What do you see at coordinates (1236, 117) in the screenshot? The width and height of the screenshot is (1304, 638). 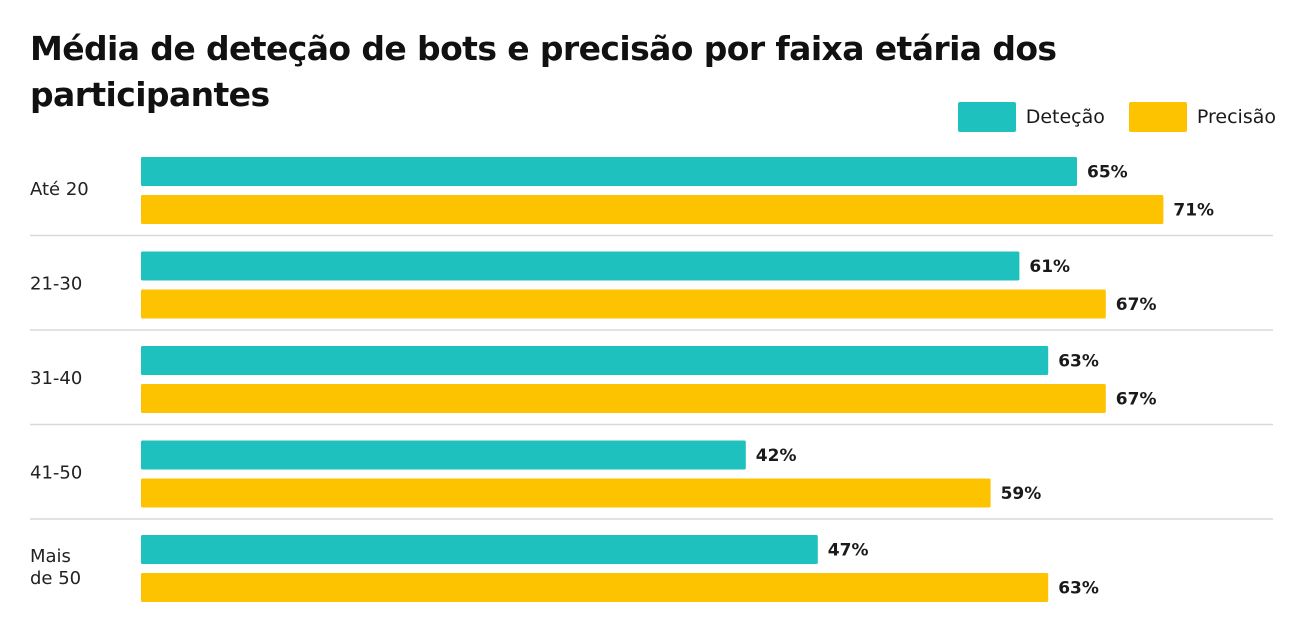 I see `legend-label-precisao: Precisão` at bounding box center [1236, 117].